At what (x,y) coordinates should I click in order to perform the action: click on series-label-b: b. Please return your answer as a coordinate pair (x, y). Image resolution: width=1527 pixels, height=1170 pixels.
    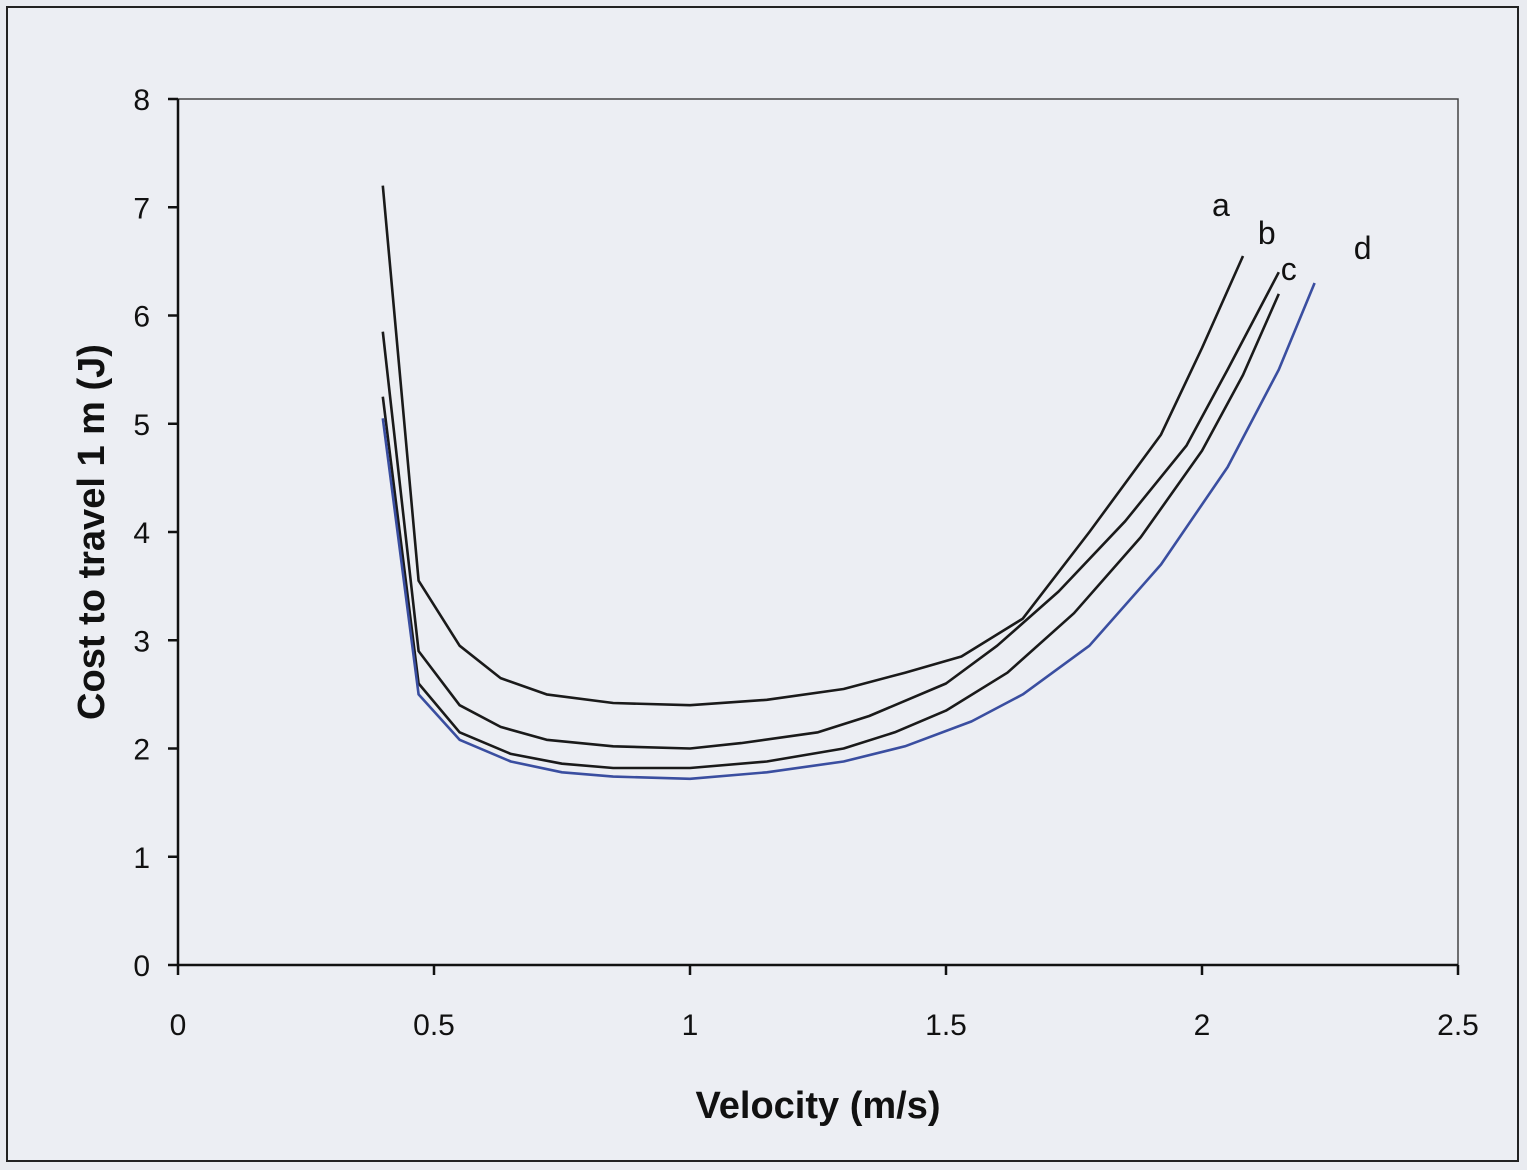
    Looking at the image, I should click on (1267, 233).